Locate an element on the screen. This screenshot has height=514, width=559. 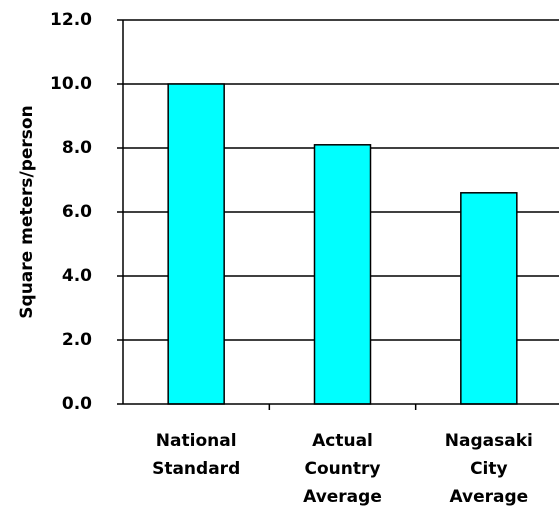
x-category-label-line: City is located at coordinates (489, 469).